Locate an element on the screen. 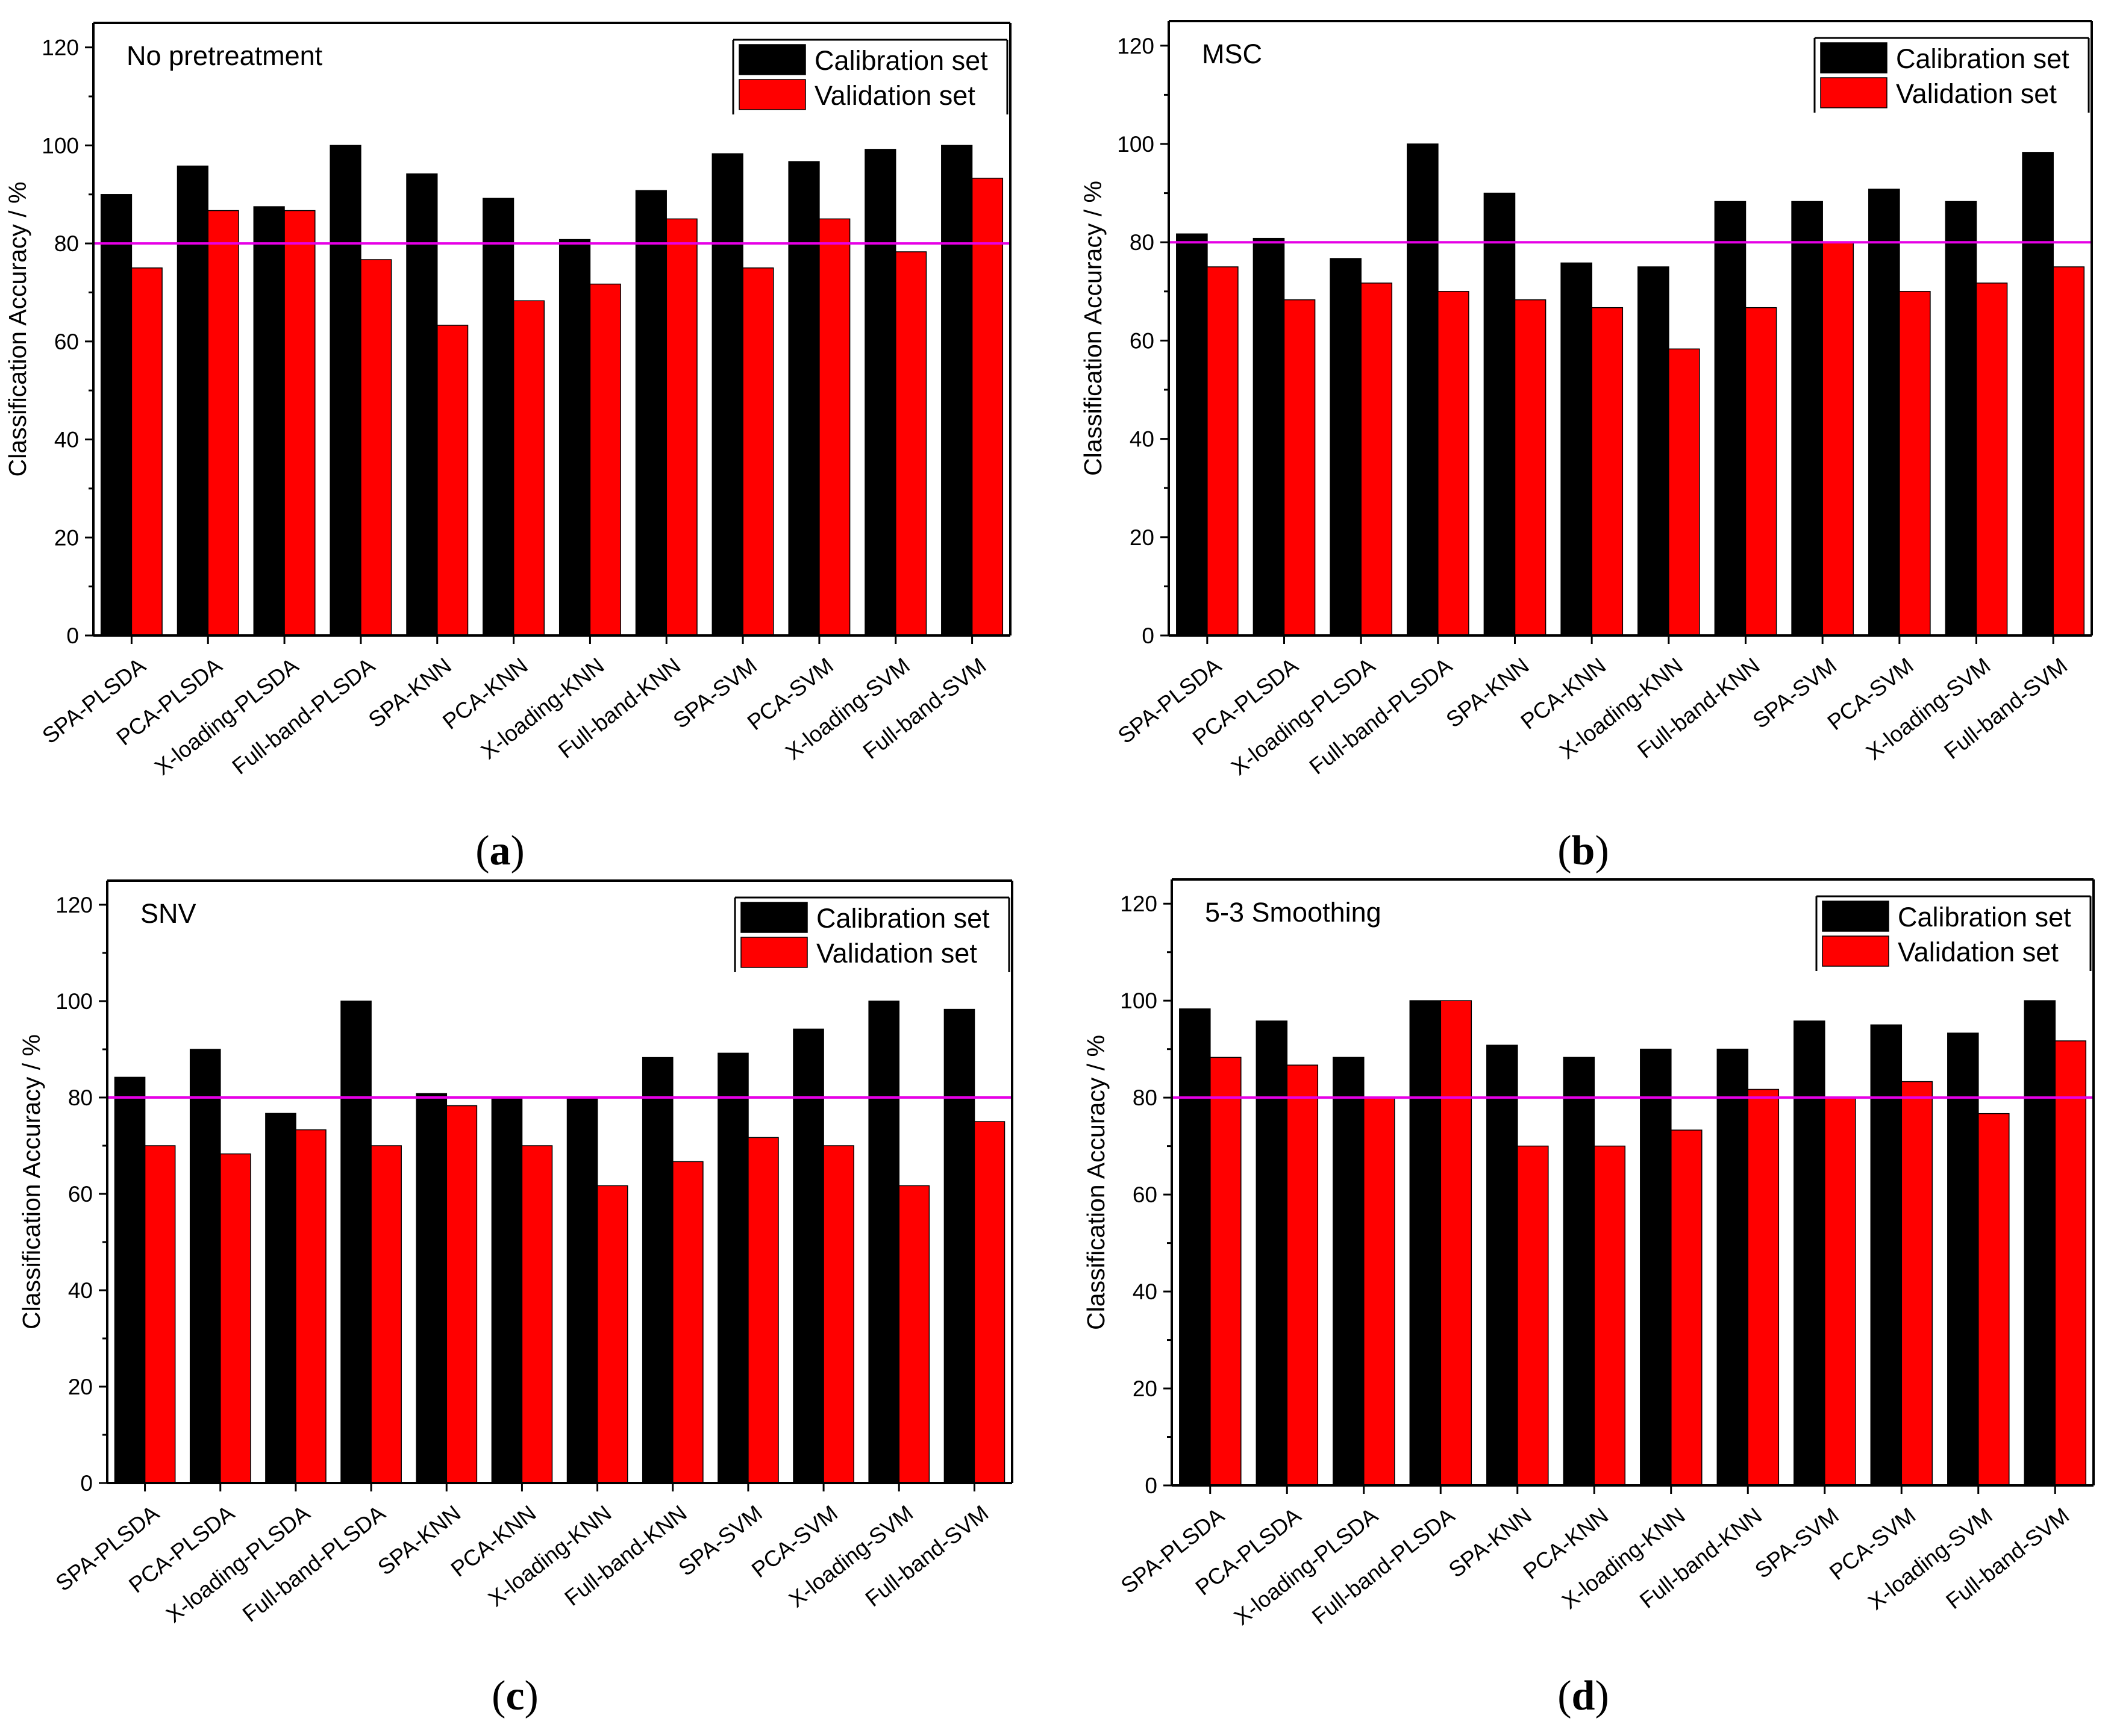  validation-bar-x-loading-plsda is located at coordinates (311, 1306).